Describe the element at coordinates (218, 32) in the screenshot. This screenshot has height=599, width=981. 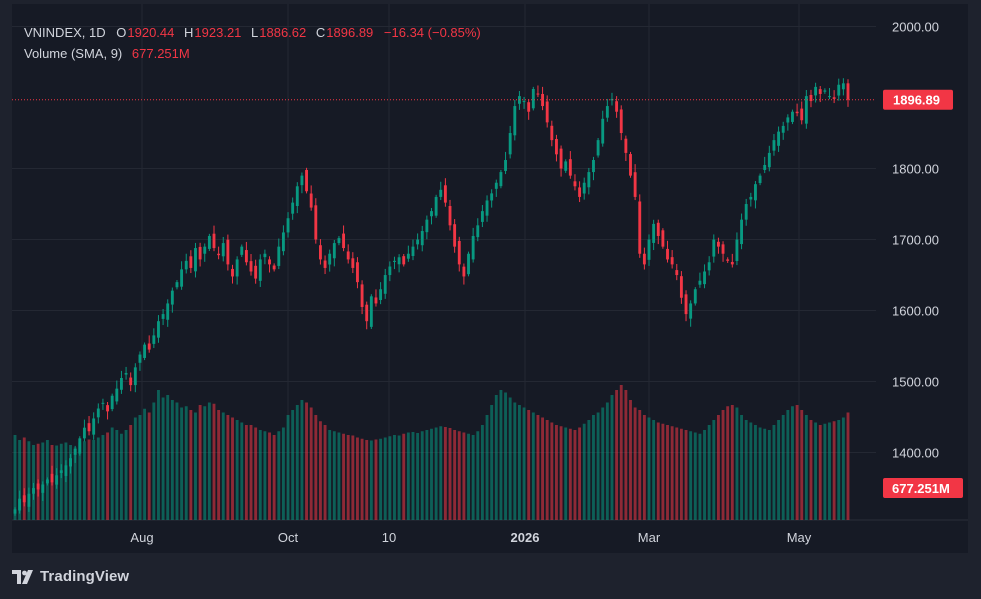
I see `high-value: 1923.21` at that location.